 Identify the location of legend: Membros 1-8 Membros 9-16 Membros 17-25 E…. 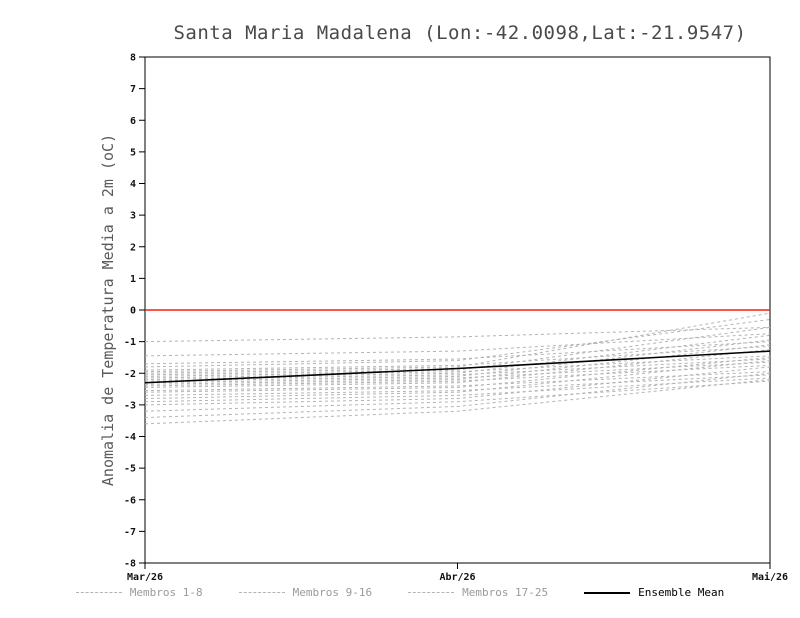
(400, 592).